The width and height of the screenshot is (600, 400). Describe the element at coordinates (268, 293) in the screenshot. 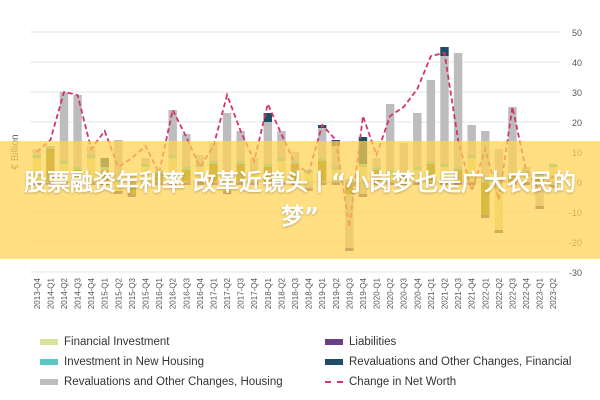

I see `x-tick-label: 2018-Q1` at that location.